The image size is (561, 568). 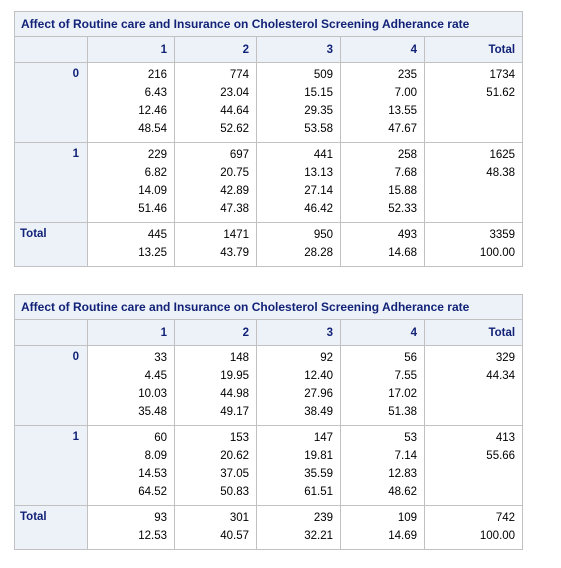 I want to click on cell-value: 53.58, so click(x=318, y=129).